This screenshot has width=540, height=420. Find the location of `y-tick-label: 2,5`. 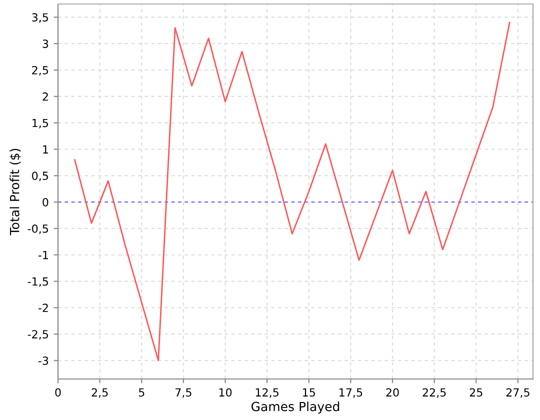

y-tick-label: 2,5 is located at coordinates (40, 71).